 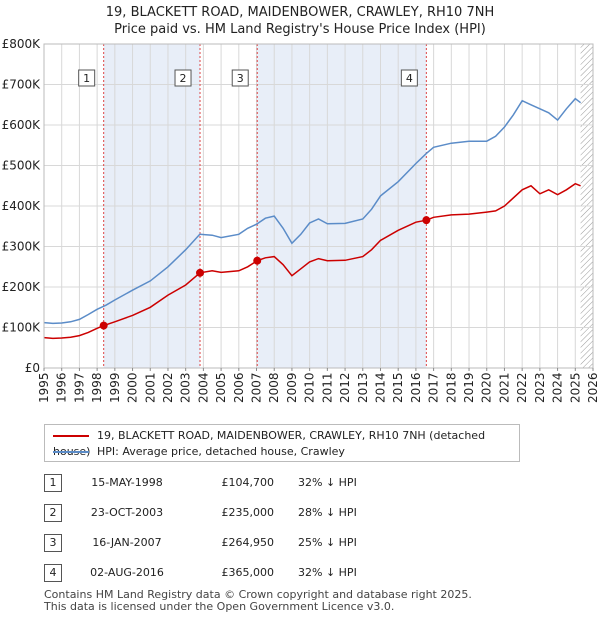 I want to click on sale-label-text: 4, so click(x=409, y=78).